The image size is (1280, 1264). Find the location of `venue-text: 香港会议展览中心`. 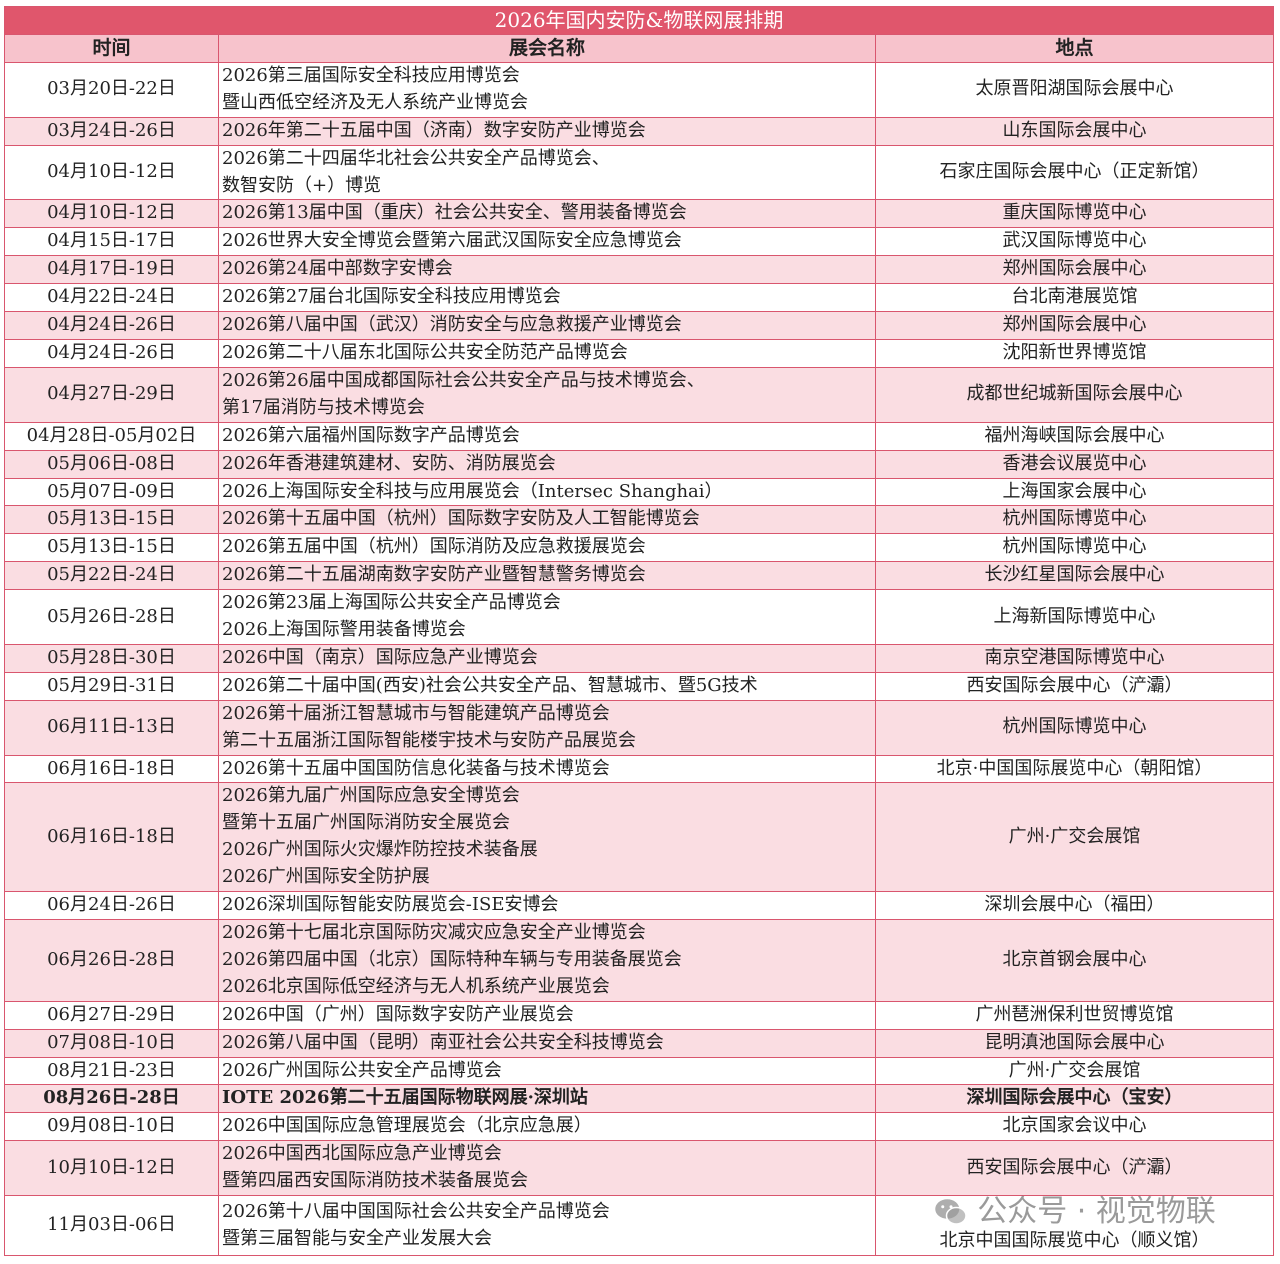

venue-text: 香港会议展览中心 is located at coordinates (1074, 463).